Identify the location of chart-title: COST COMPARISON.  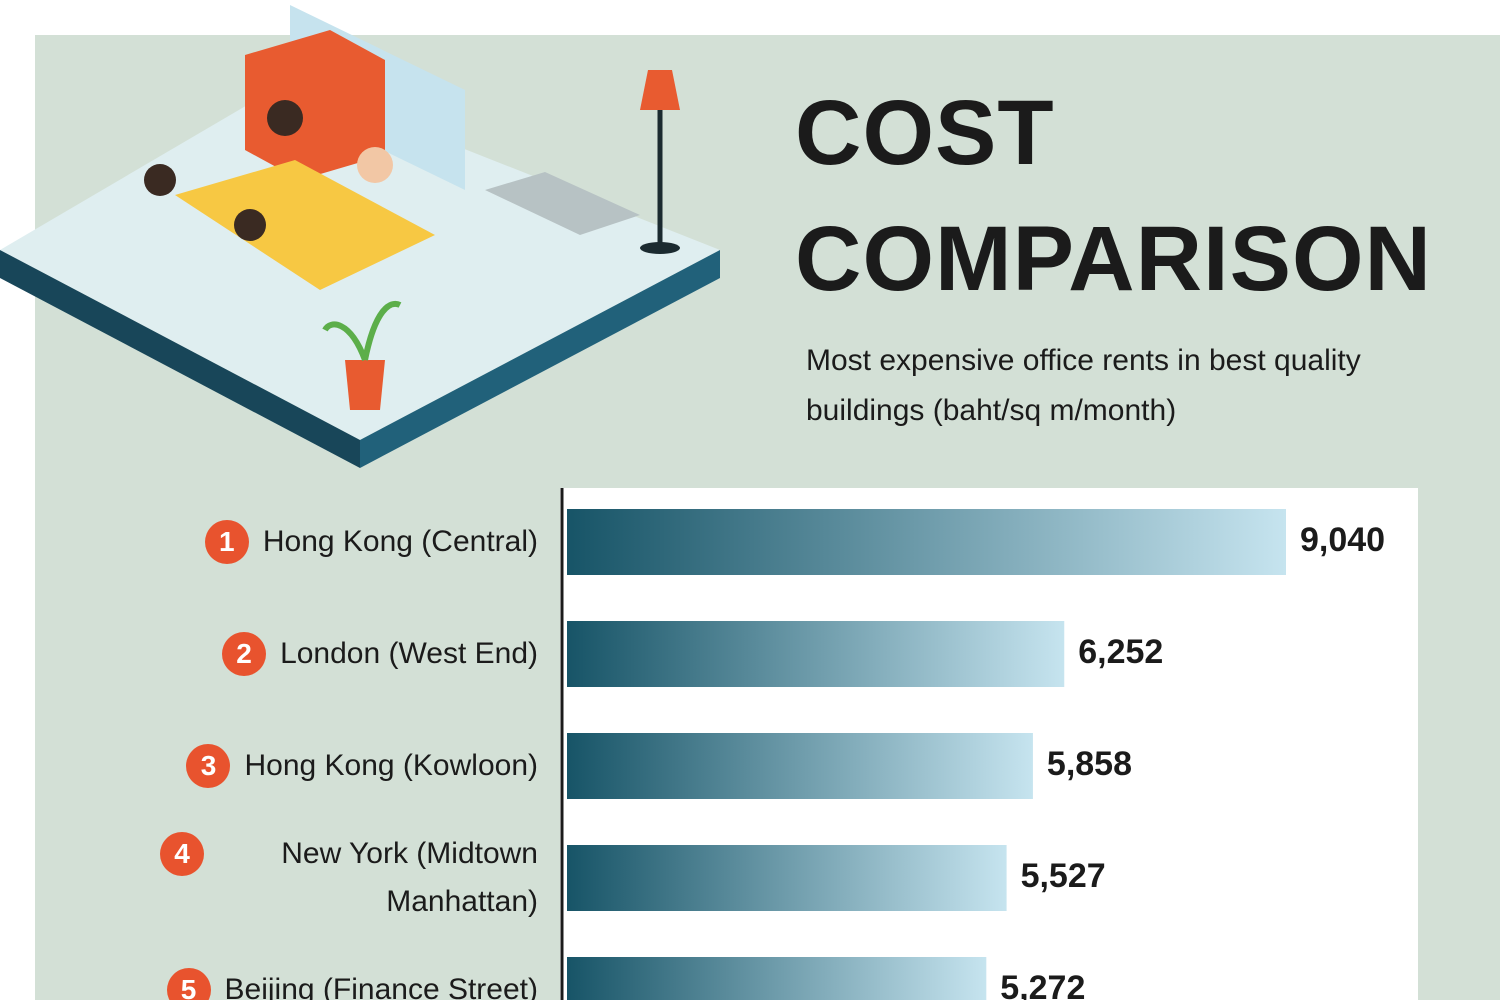
(1113, 196).